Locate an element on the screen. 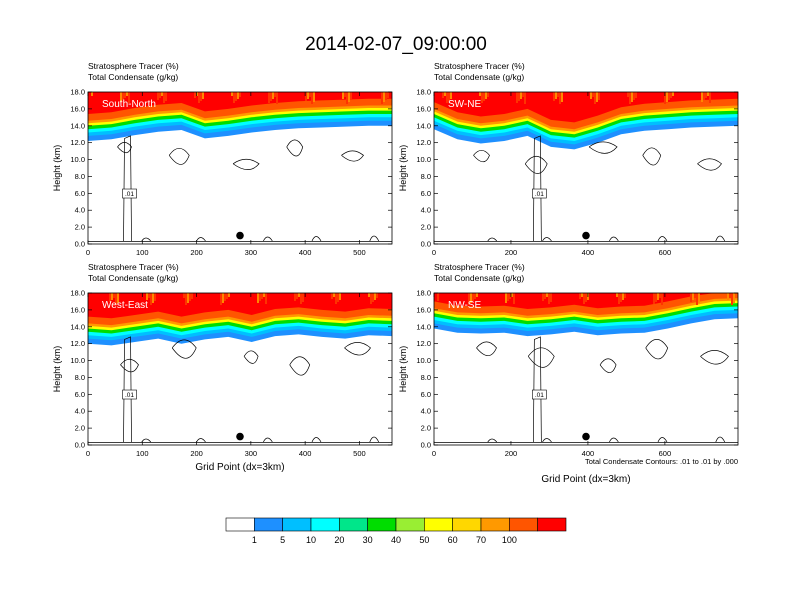  colorbar-label: 20 is located at coordinates (339, 540).